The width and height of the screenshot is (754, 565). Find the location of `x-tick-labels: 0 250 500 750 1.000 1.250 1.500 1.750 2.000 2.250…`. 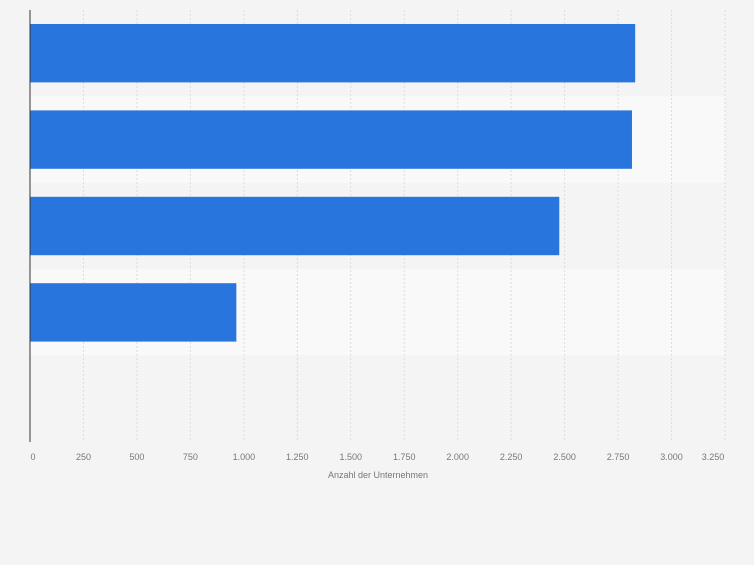

x-tick-labels: 0 250 500 750 1.000 1.250 1.500 1.750 2.000 2.250… is located at coordinates (377, 457).